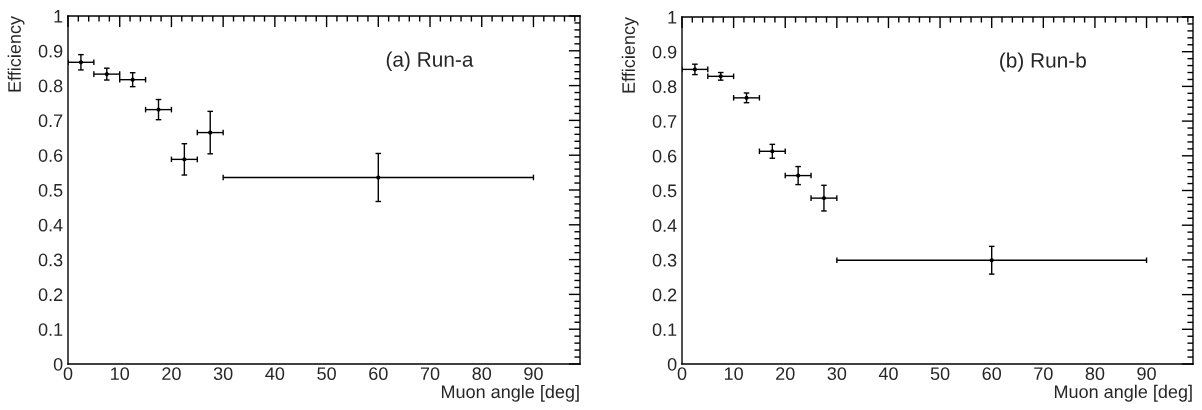 The image size is (1202, 410). Describe the element at coordinates (1043, 62) in the screenshot. I see `annotation: (b) Run-b` at that location.